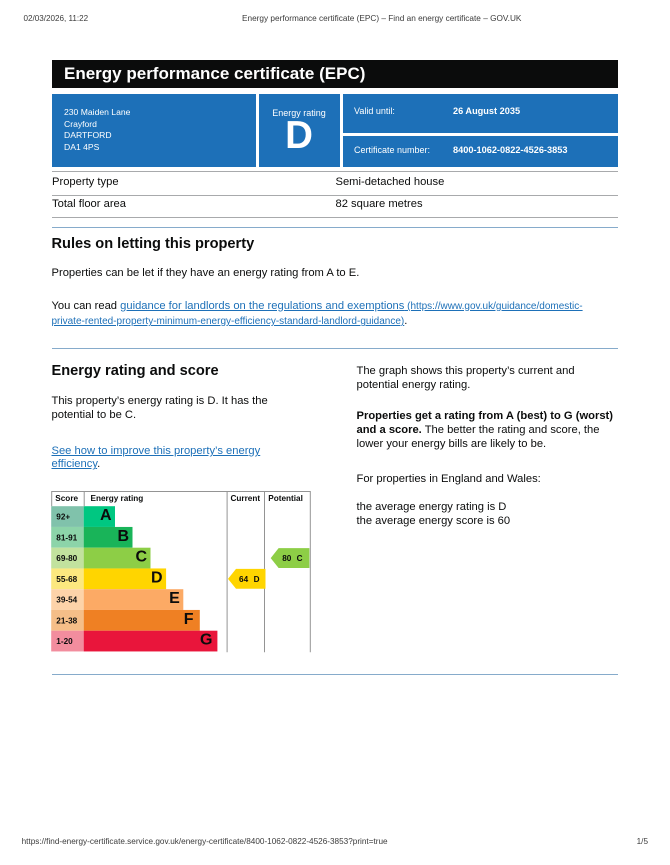 Image resolution: width=670 pixels, height=865 pixels. What do you see at coordinates (174, 598) in the screenshot?
I see `svg-text: E` at bounding box center [174, 598].